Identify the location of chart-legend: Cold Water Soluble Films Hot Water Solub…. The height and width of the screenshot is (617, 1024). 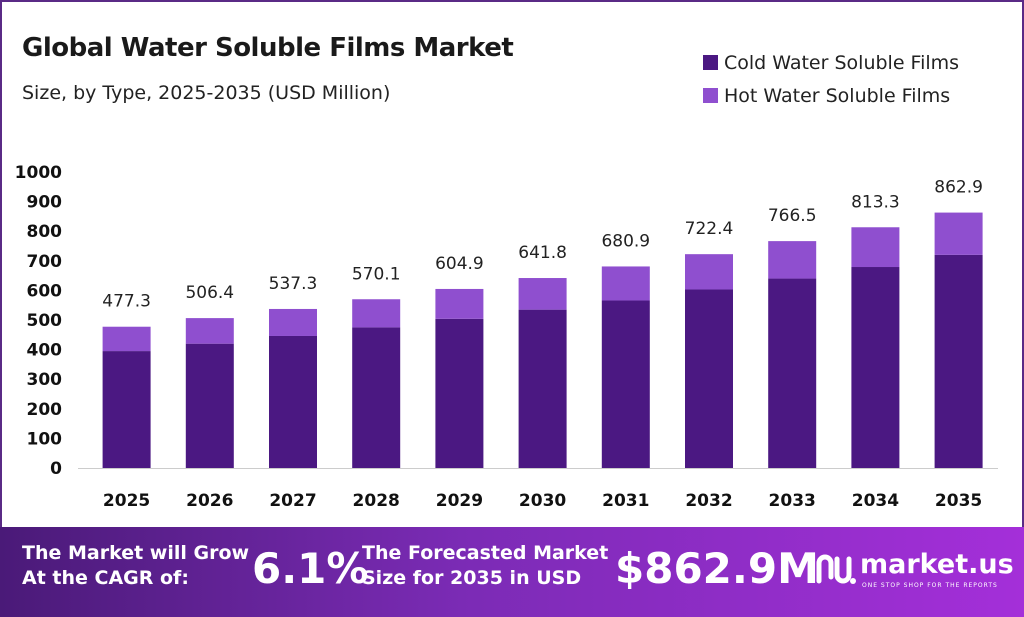
(831, 79).